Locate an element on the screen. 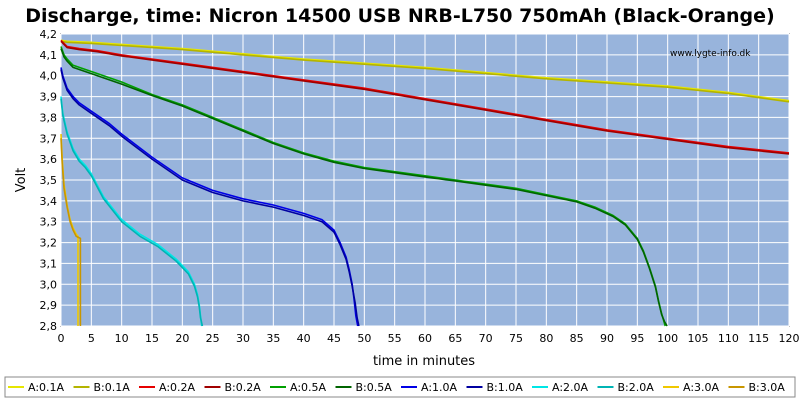 This screenshot has height=400, width=800. x-tick-label: 20 is located at coordinates (182, 338).